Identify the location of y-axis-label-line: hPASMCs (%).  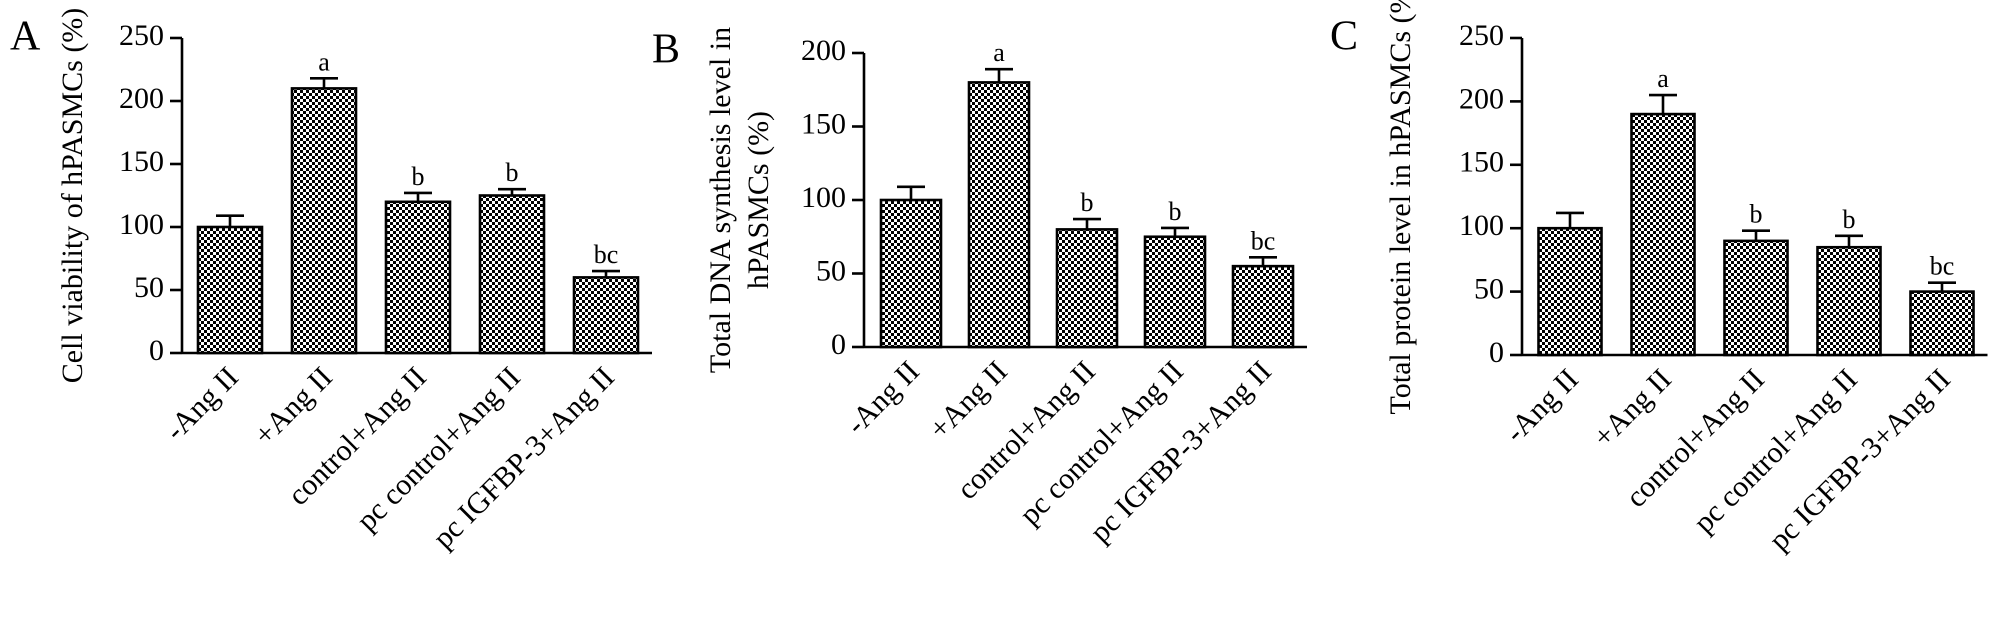
(758, 200).